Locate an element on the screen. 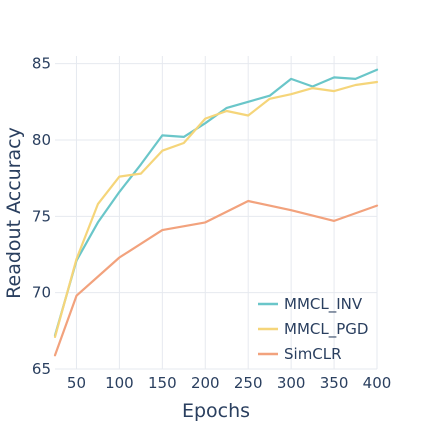 Image resolution: width=423 pixels, height=423 pixels. legend-entry-label: MMCL_INV is located at coordinates (323, 304).